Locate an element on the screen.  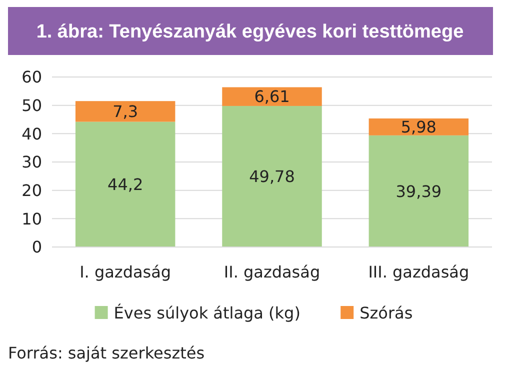
y-tick-label: 20 is located at coordinates (32, 190).